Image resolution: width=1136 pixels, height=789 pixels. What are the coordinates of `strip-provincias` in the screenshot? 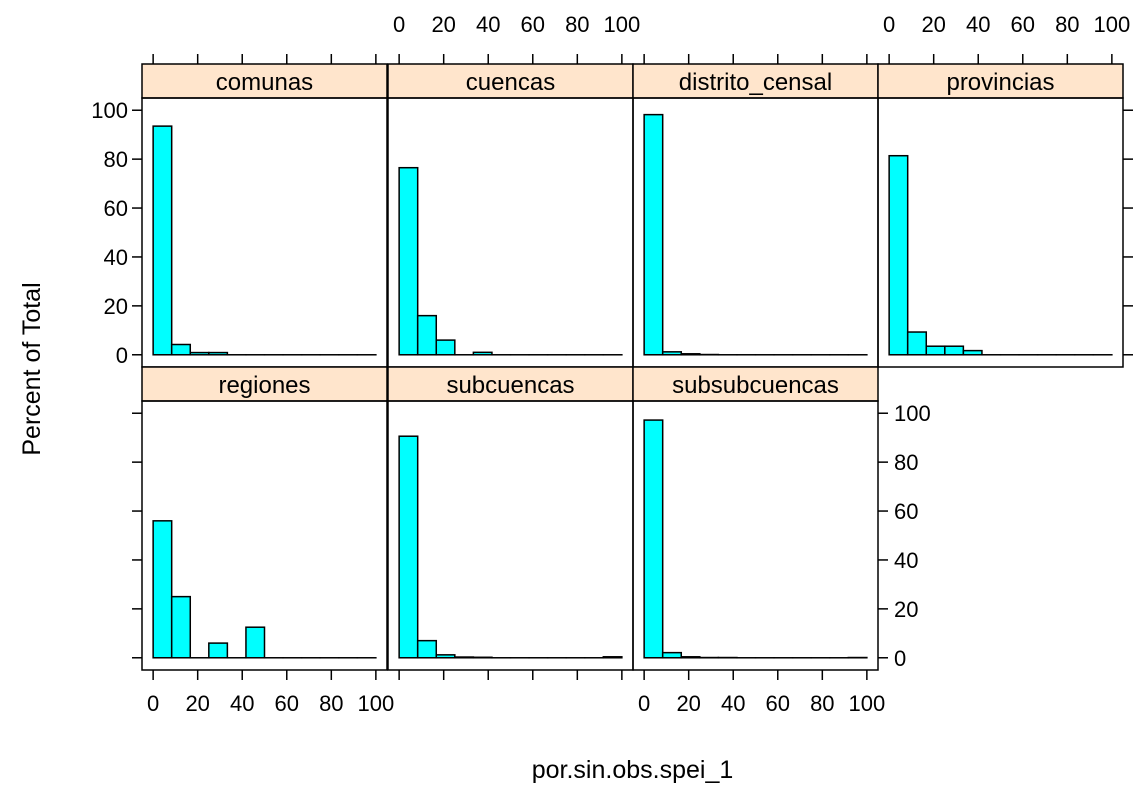 It's located at (1000, 81).